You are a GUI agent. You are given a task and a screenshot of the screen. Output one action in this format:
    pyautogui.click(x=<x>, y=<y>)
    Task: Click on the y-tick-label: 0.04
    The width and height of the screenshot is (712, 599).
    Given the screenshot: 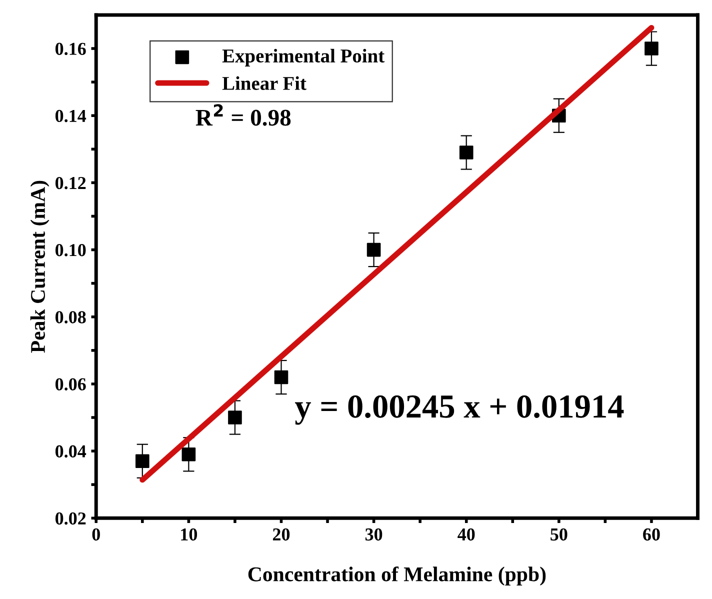 What is the action you would take?
    pyautogui.click(x=70, y=451)
    